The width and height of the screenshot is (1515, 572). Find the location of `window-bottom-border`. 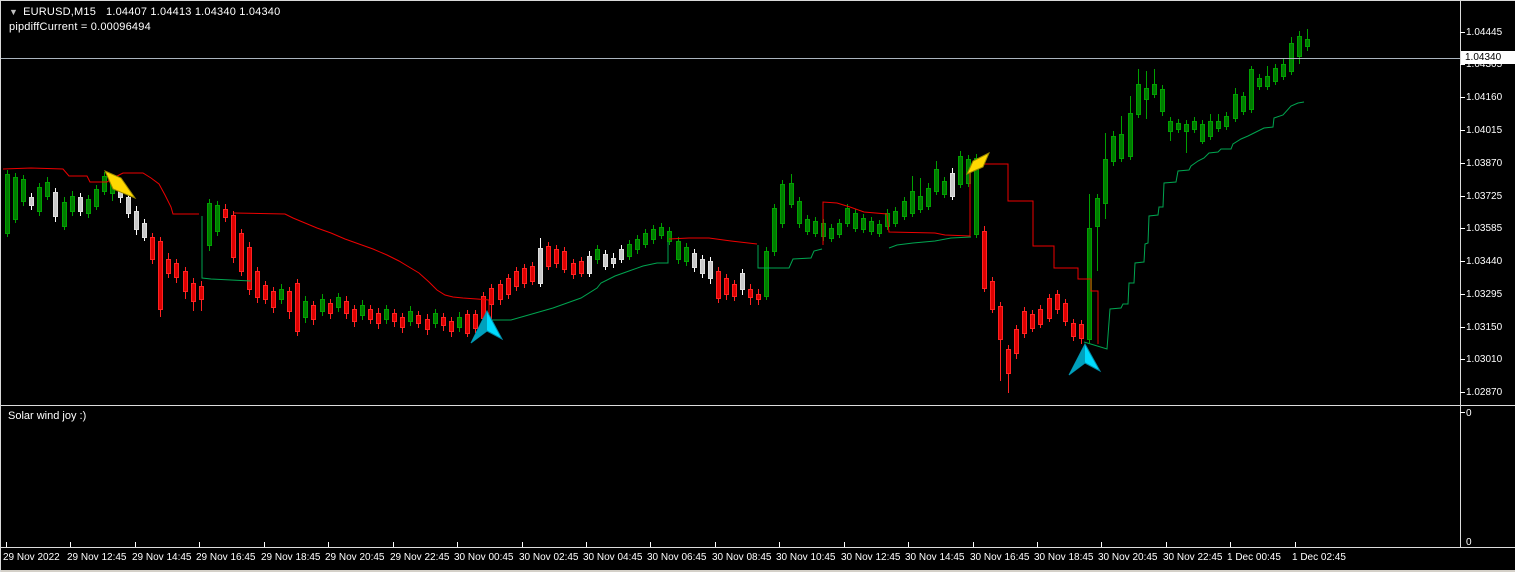

window-bottom-border is located at coordinates (758, 571).